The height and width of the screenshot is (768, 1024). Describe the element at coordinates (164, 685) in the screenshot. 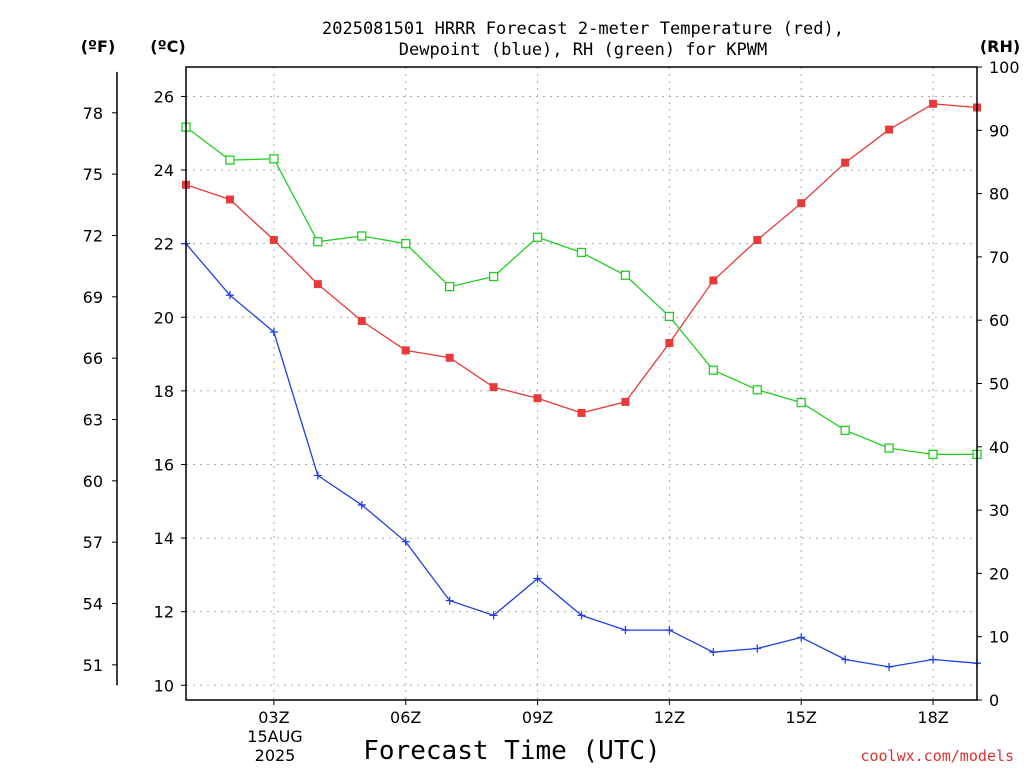

I see `celsius-tick-label: 10` at that location.